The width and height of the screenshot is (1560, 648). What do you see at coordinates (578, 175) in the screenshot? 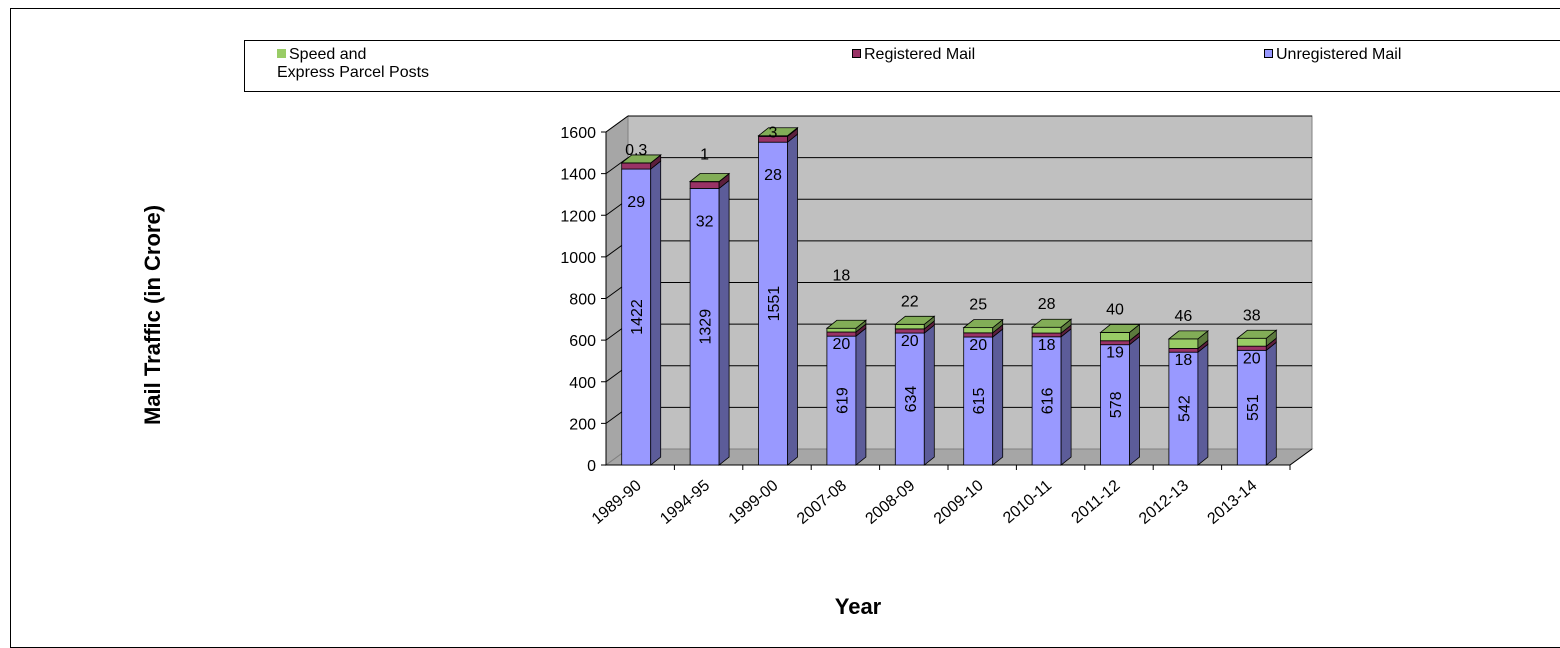
I see `y-tick-label: 1400` at bounding box center [578, 175].